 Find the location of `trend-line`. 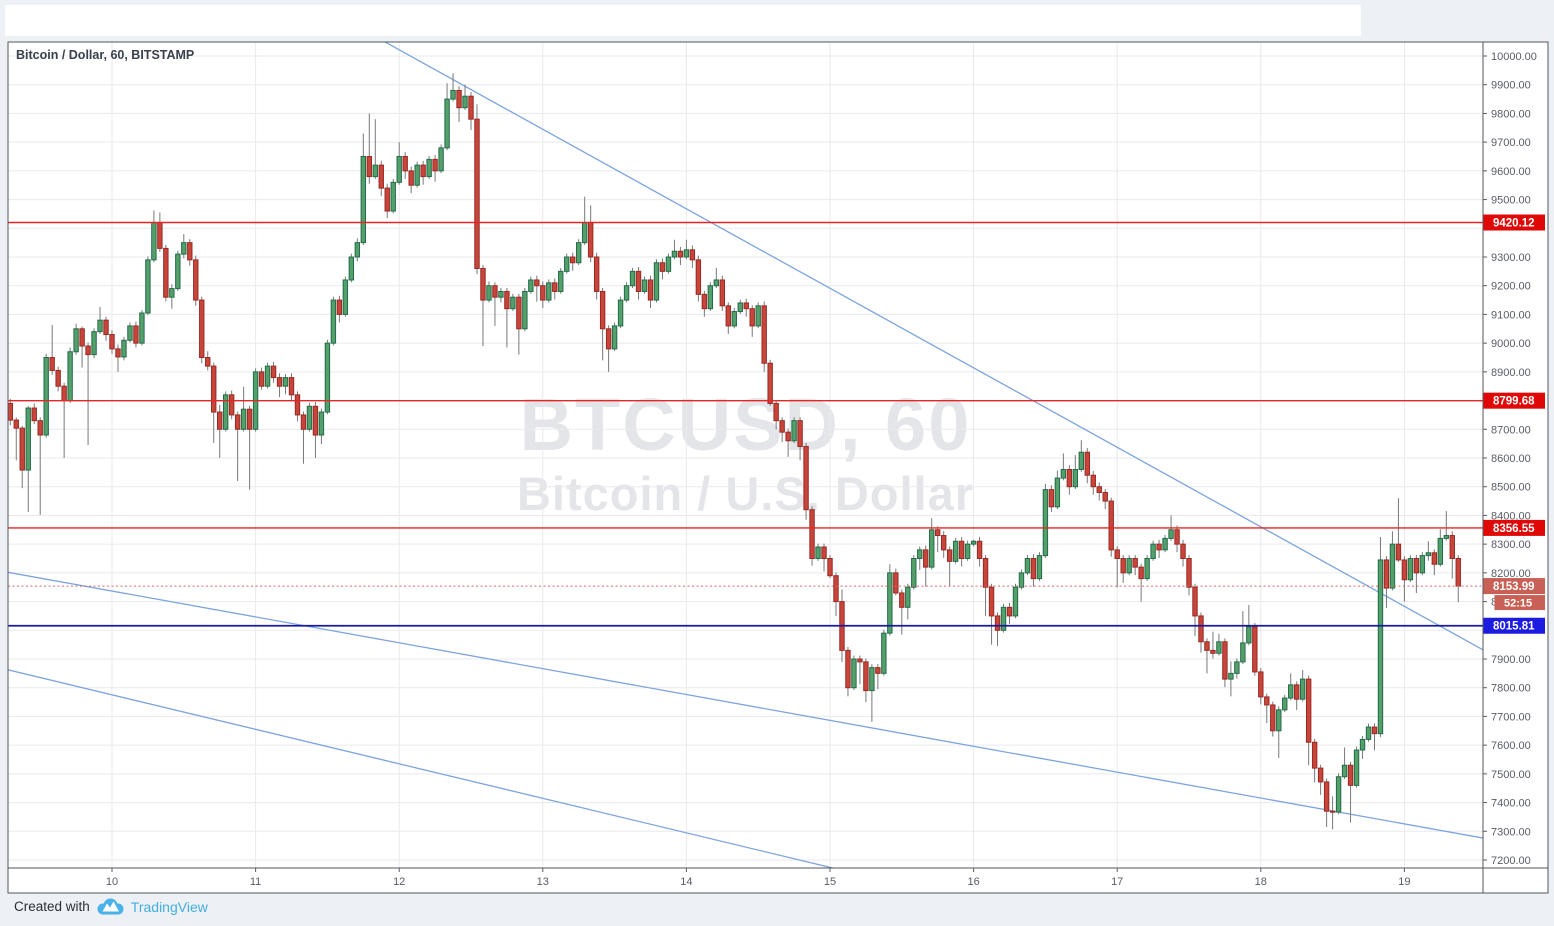

trend-line is located at coordinates (417, 768).